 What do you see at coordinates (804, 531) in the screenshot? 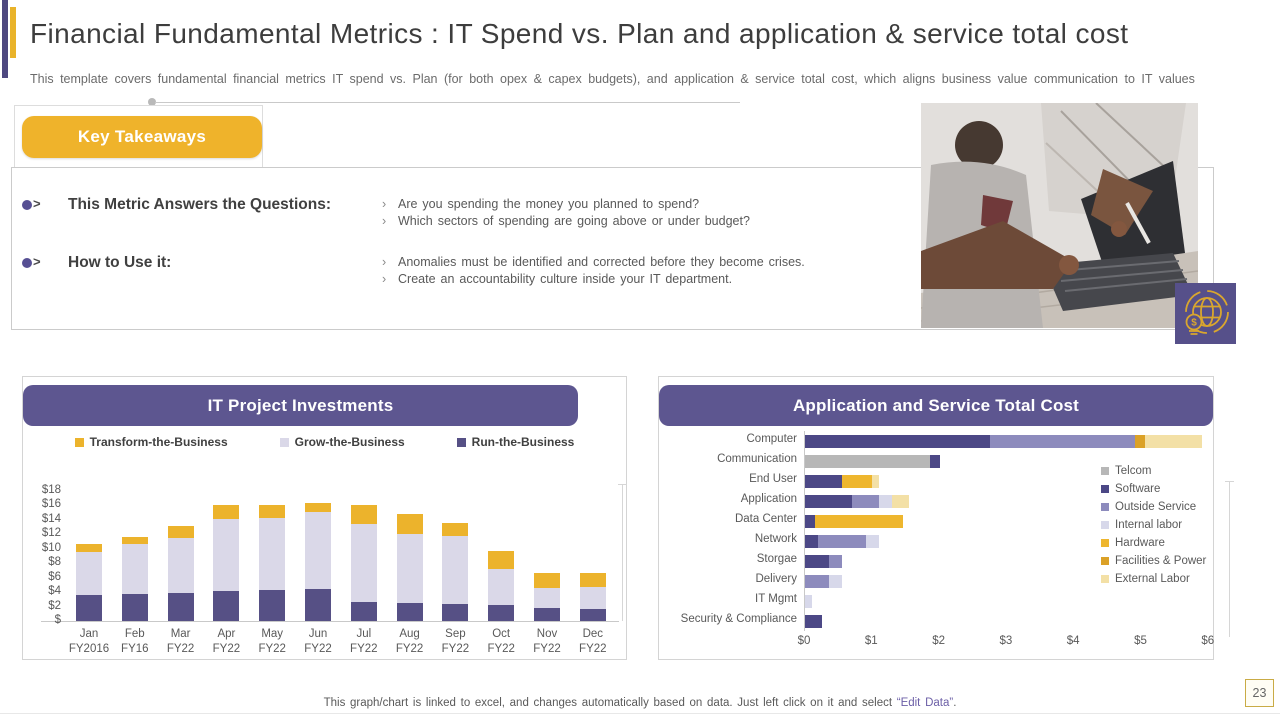
I see `y-axis-line` at bounding box center [804, 531].